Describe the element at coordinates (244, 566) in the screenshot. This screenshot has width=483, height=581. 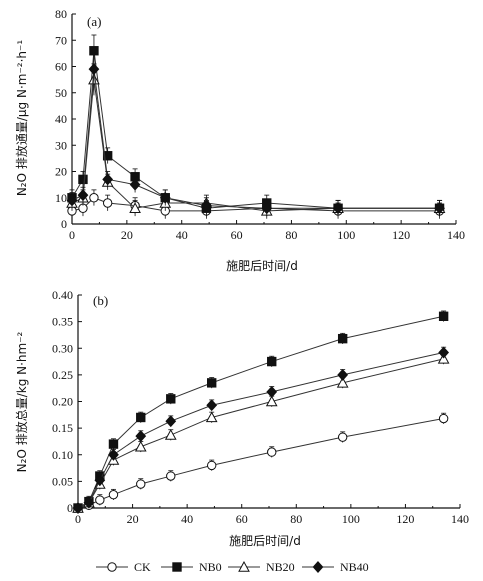
I see `legend-marker-nb20` at that location.